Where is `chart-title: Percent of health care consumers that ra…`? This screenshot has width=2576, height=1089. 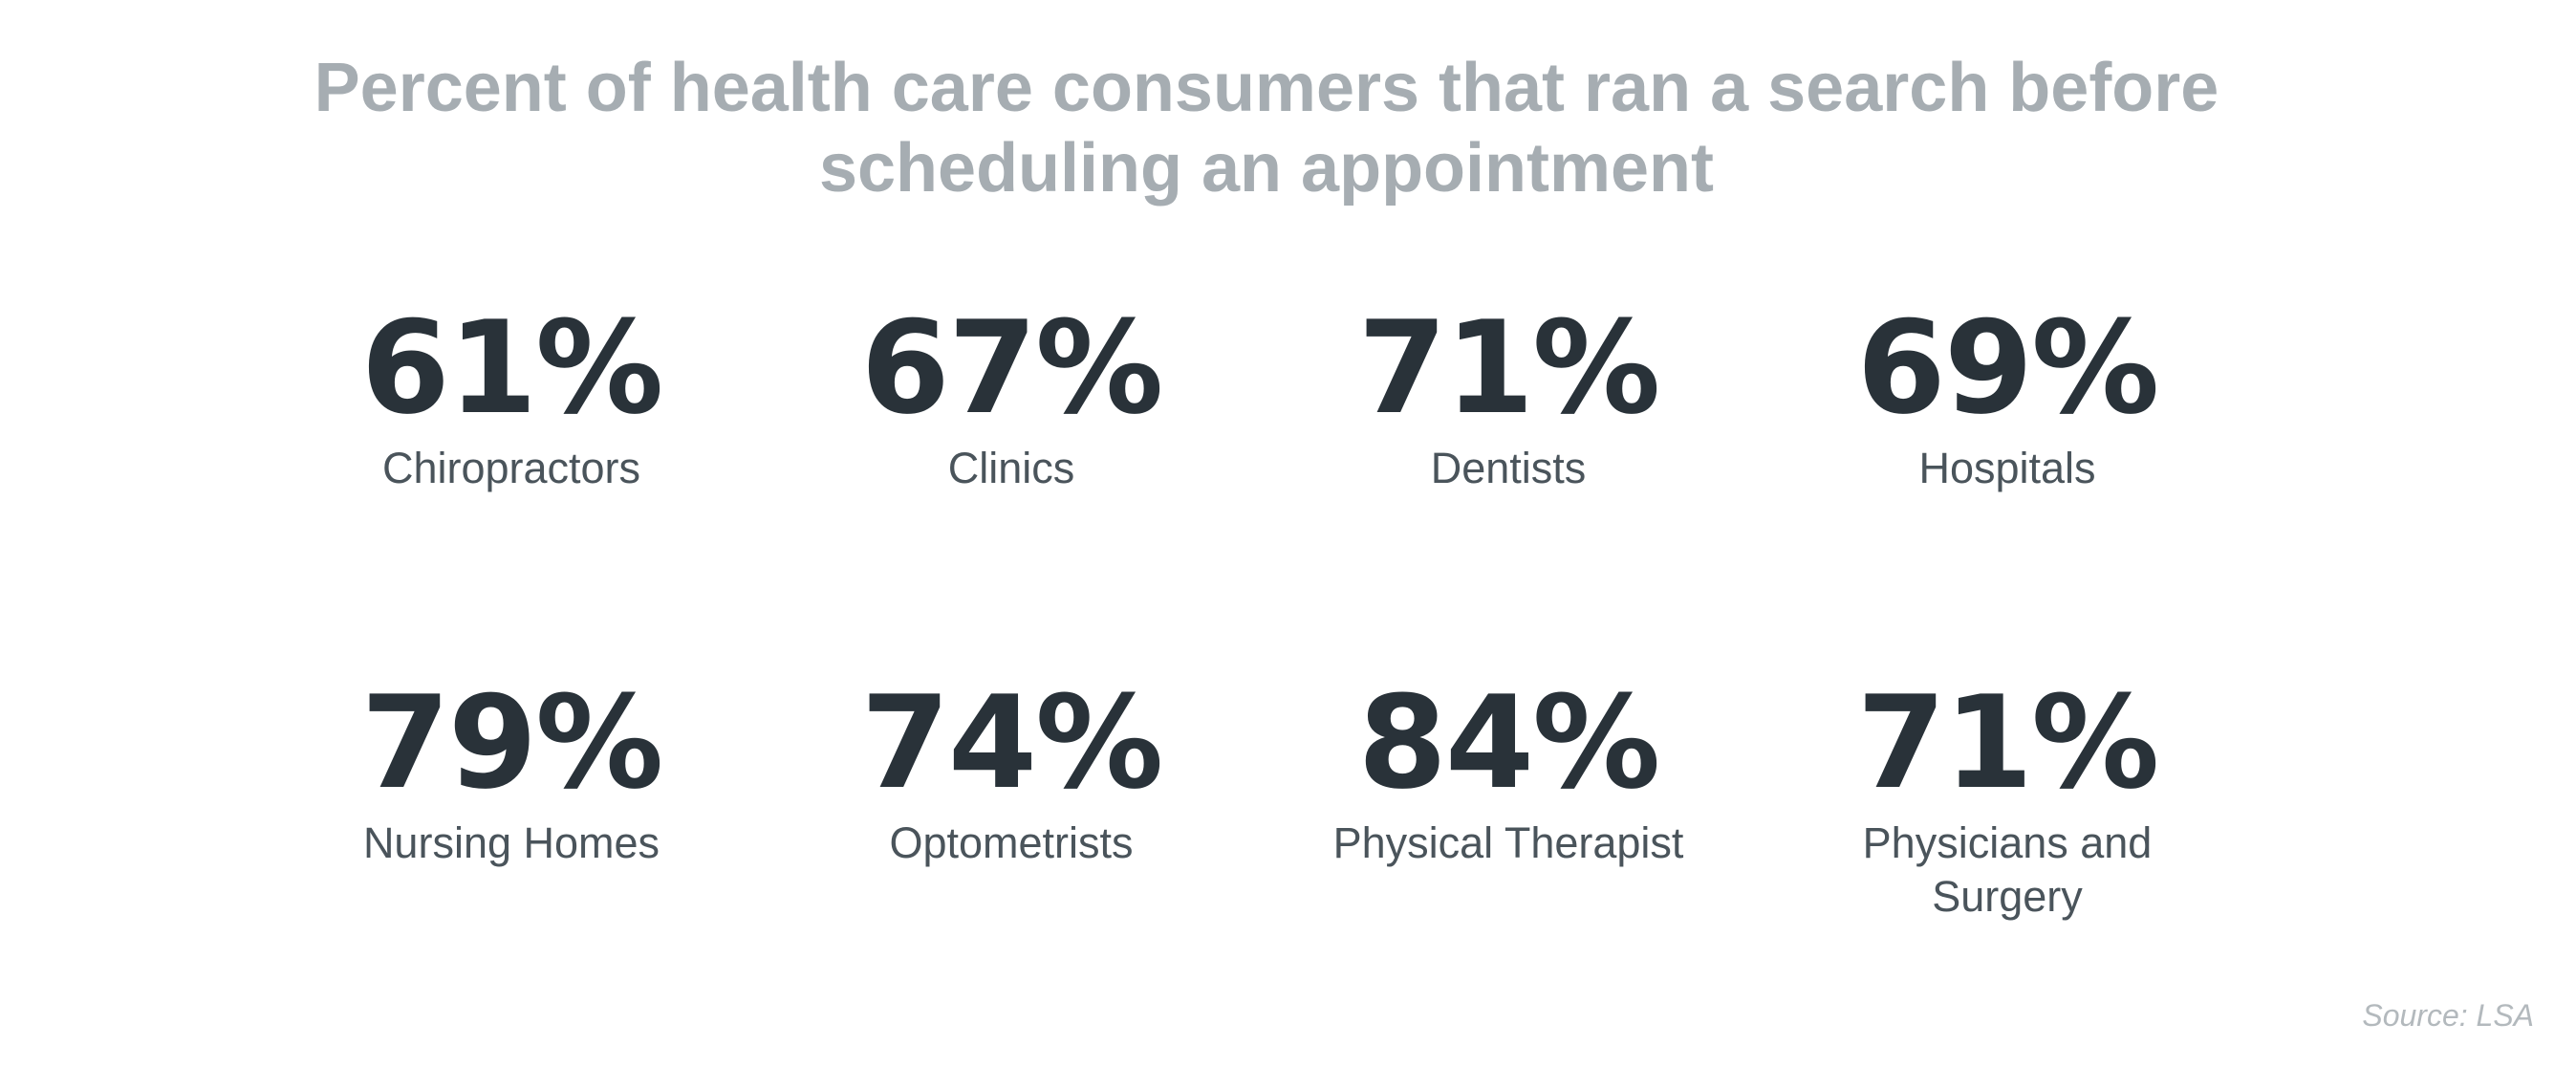
chart-title: Percent of health care consumers that ra… is located at coordinates (1266, 129).